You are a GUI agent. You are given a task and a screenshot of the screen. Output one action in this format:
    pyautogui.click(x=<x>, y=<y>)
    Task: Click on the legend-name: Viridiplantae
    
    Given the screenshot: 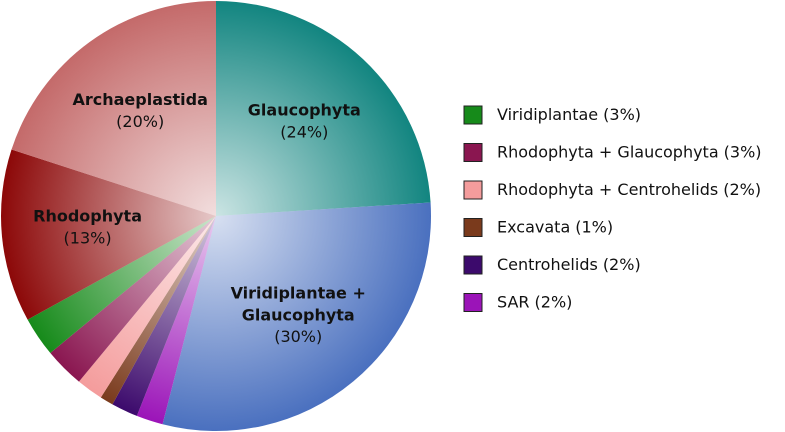 What is the action you would take?
    pyautogui.click(x=547, y=114)
    